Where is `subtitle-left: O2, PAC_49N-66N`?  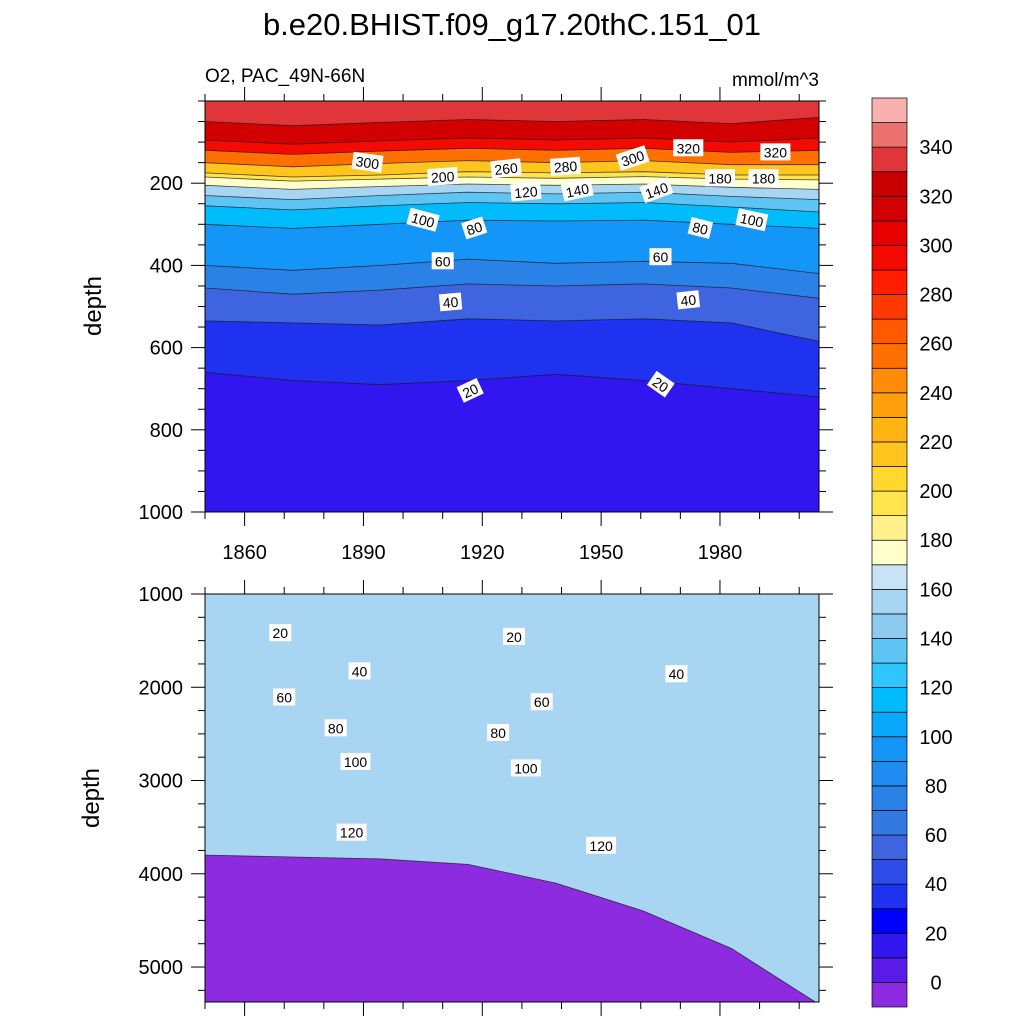
subtitle-left: O2, PAC_49N-66N is located at coordinates (285, 76).